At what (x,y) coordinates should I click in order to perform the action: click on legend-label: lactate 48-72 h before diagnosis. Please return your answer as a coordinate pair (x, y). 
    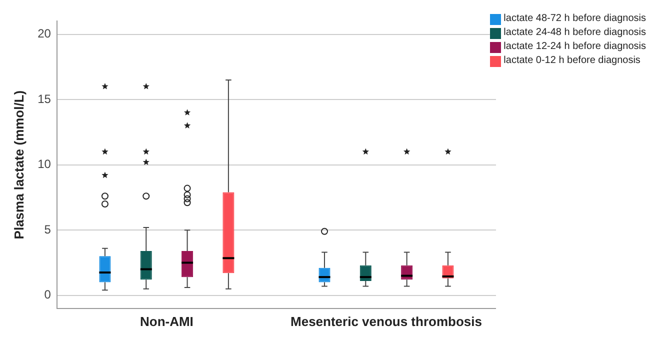
    Looking at the image, I should click on (575, 19).